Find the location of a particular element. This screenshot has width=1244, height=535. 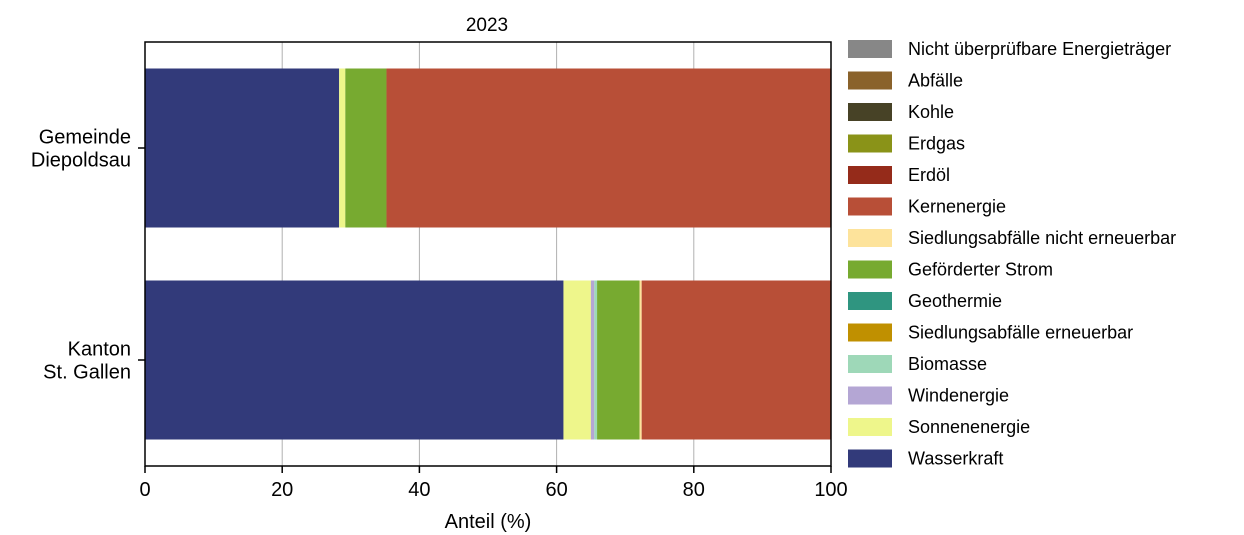

legend-label: Biomasse is located at coordinates (947, 364).